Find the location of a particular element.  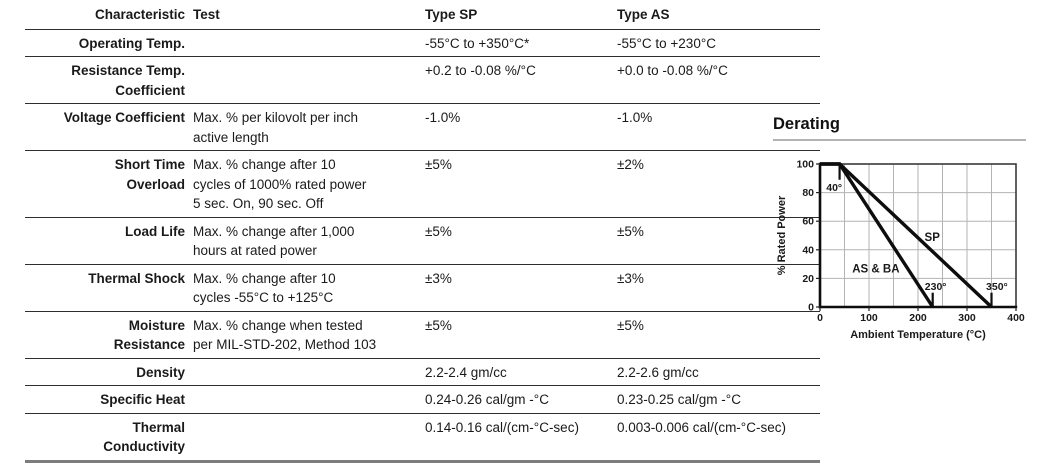

series-label: SP is located at coordinates (933, 238).